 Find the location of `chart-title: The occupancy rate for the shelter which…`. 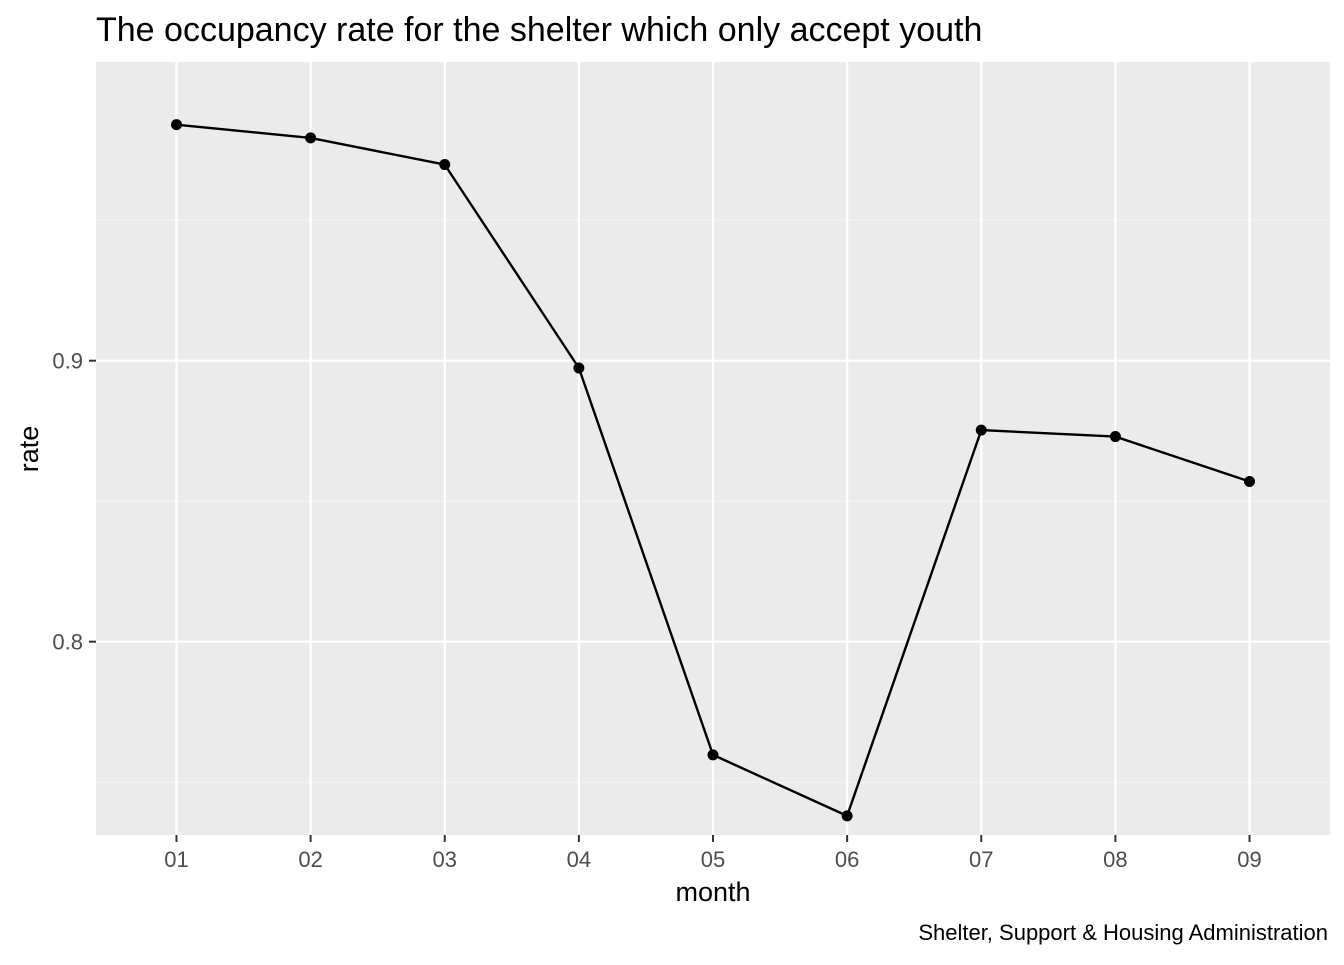

chart-title: The occupancy rate for the shelter which… is located at coordinates (539, 30).